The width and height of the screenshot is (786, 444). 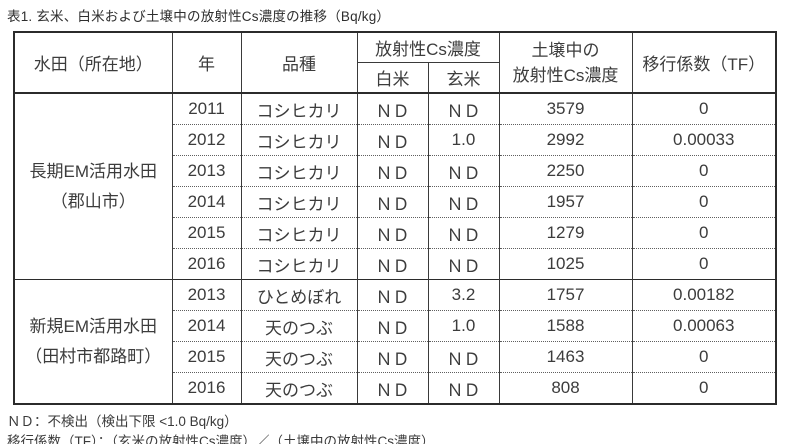 I want to click on tf-cell: 0.00182, so click(x=703, y=295).